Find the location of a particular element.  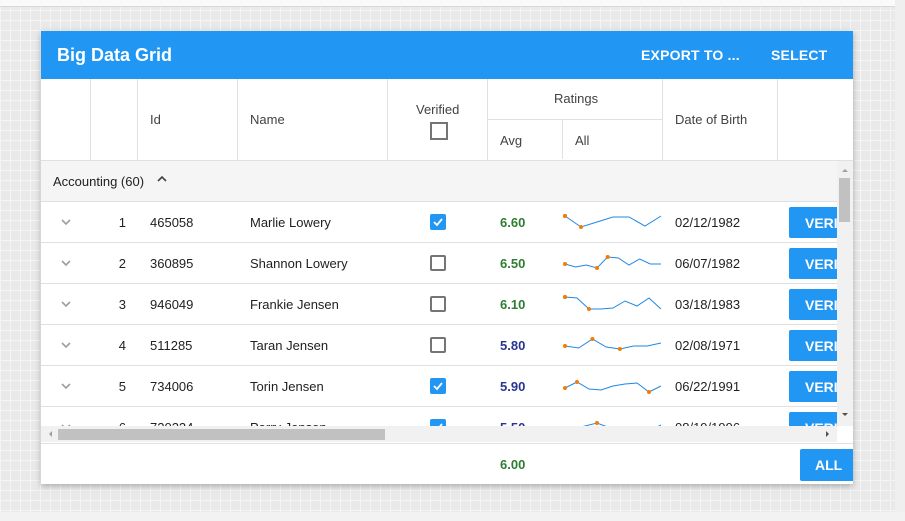

header-verified: Verified is located at coordinates (438, 119).